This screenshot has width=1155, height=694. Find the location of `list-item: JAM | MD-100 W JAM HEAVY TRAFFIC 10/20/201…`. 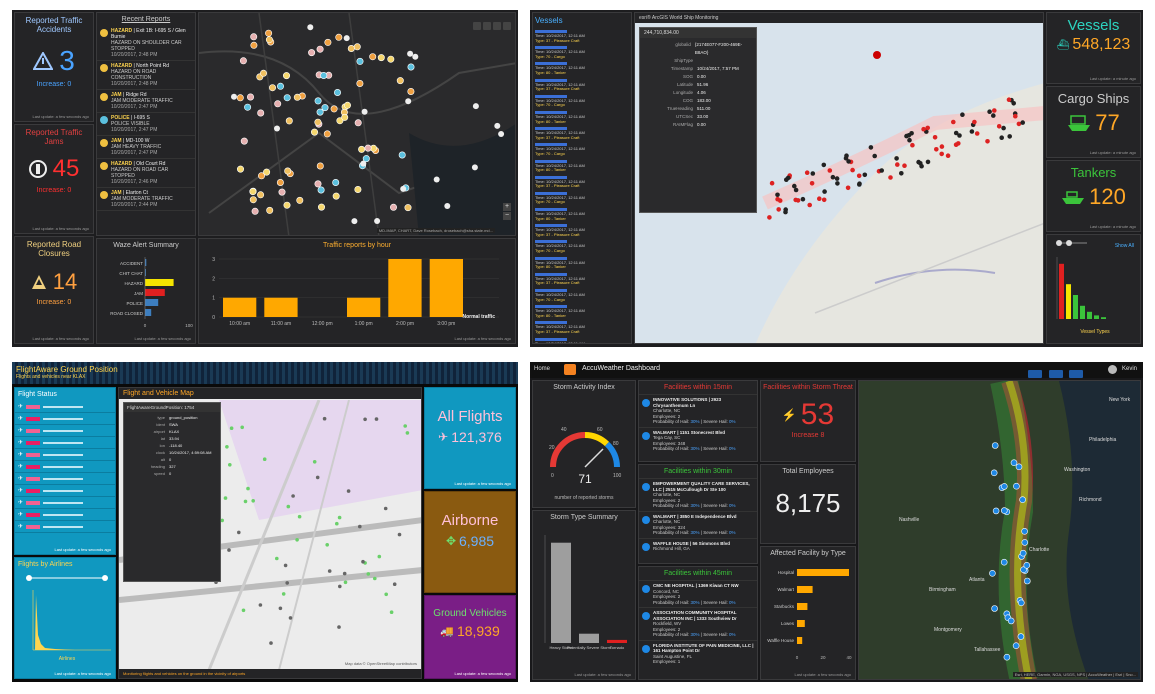

list-item: JAM | MD-100 W JAM HEAVY TRAFFIC 10/20/201… is located at coordinates (146, 147).